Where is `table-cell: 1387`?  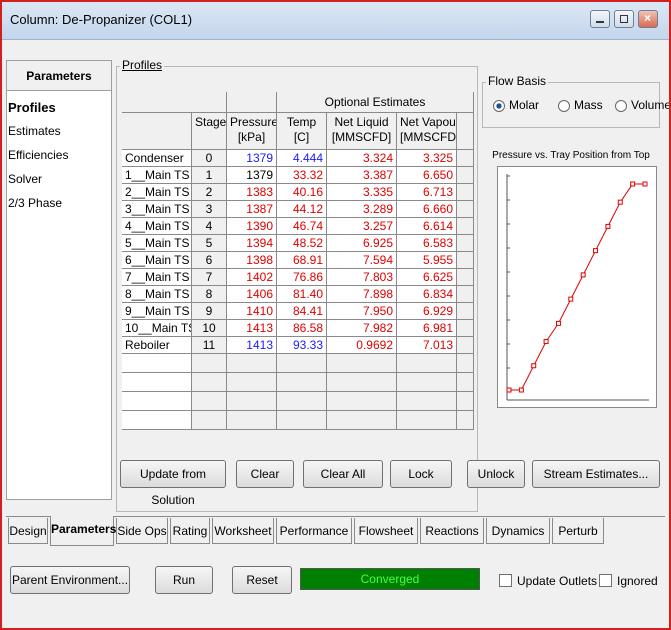 table-cell: 1387 is located at coordinates (252, 209).